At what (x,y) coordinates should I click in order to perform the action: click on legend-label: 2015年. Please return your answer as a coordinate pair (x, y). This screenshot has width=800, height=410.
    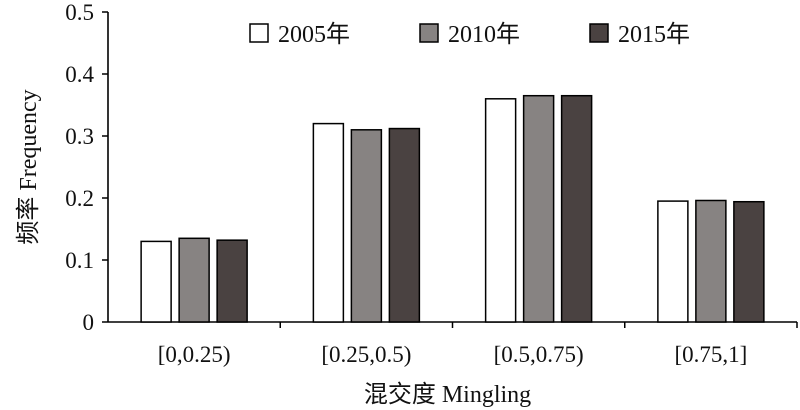
    Looking at the image, I should click on (654, 34).